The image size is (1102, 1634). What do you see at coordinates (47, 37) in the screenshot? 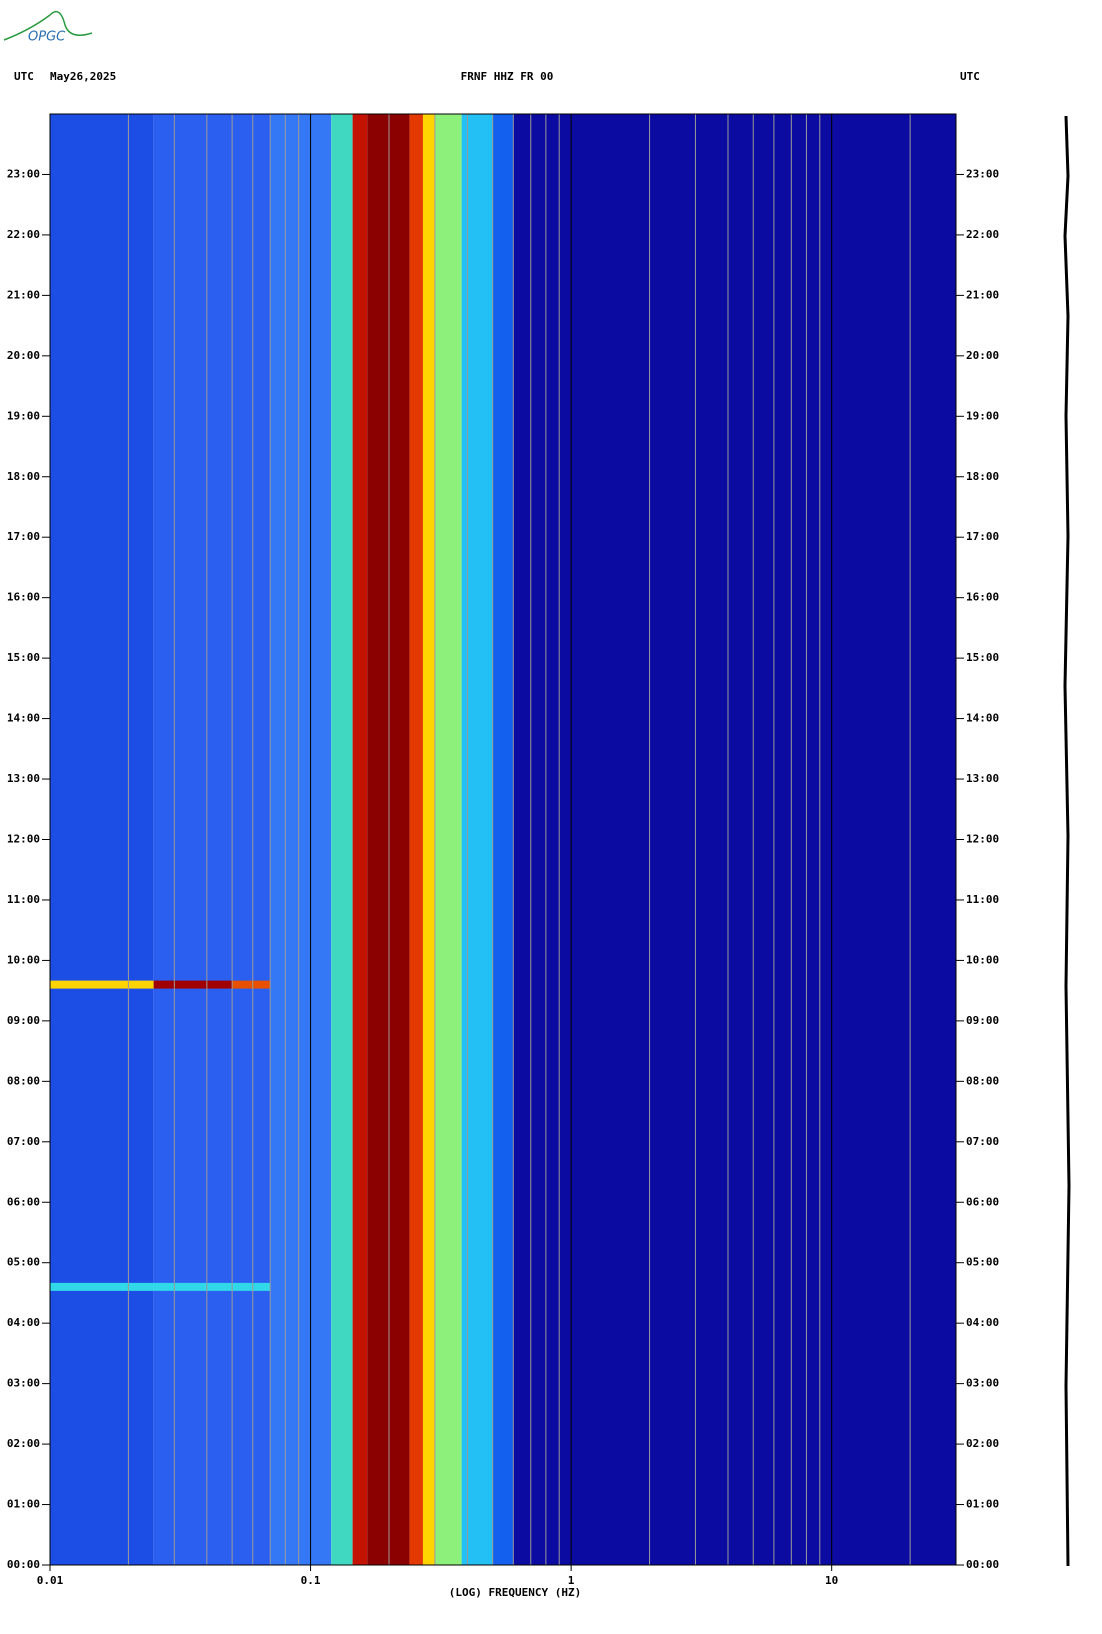
I see `logo: OPGC` at bounding box center [47, 37].